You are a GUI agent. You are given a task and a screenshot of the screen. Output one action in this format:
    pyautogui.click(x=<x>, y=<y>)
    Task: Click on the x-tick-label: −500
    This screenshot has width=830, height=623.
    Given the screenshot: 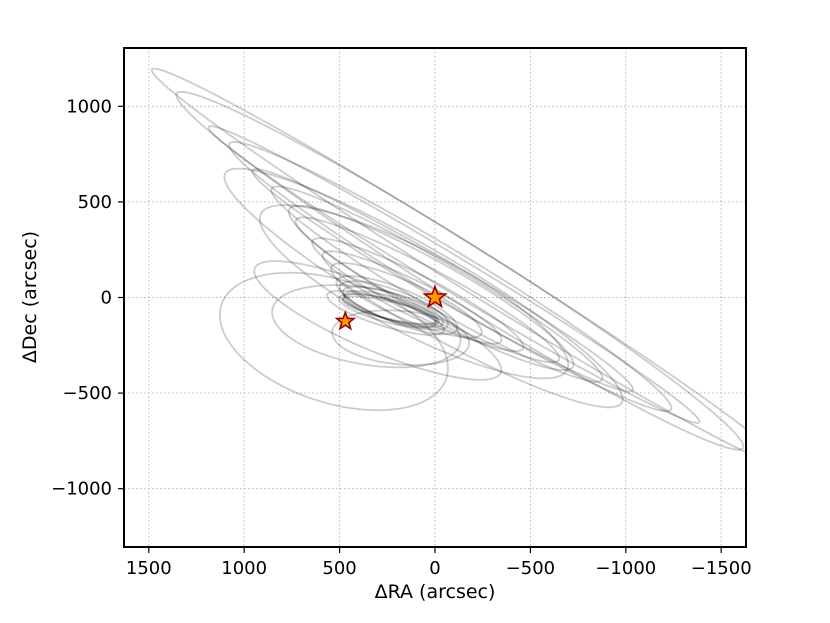 What is the action you would take?
    pyautogui.click(x=530, y=568)
    